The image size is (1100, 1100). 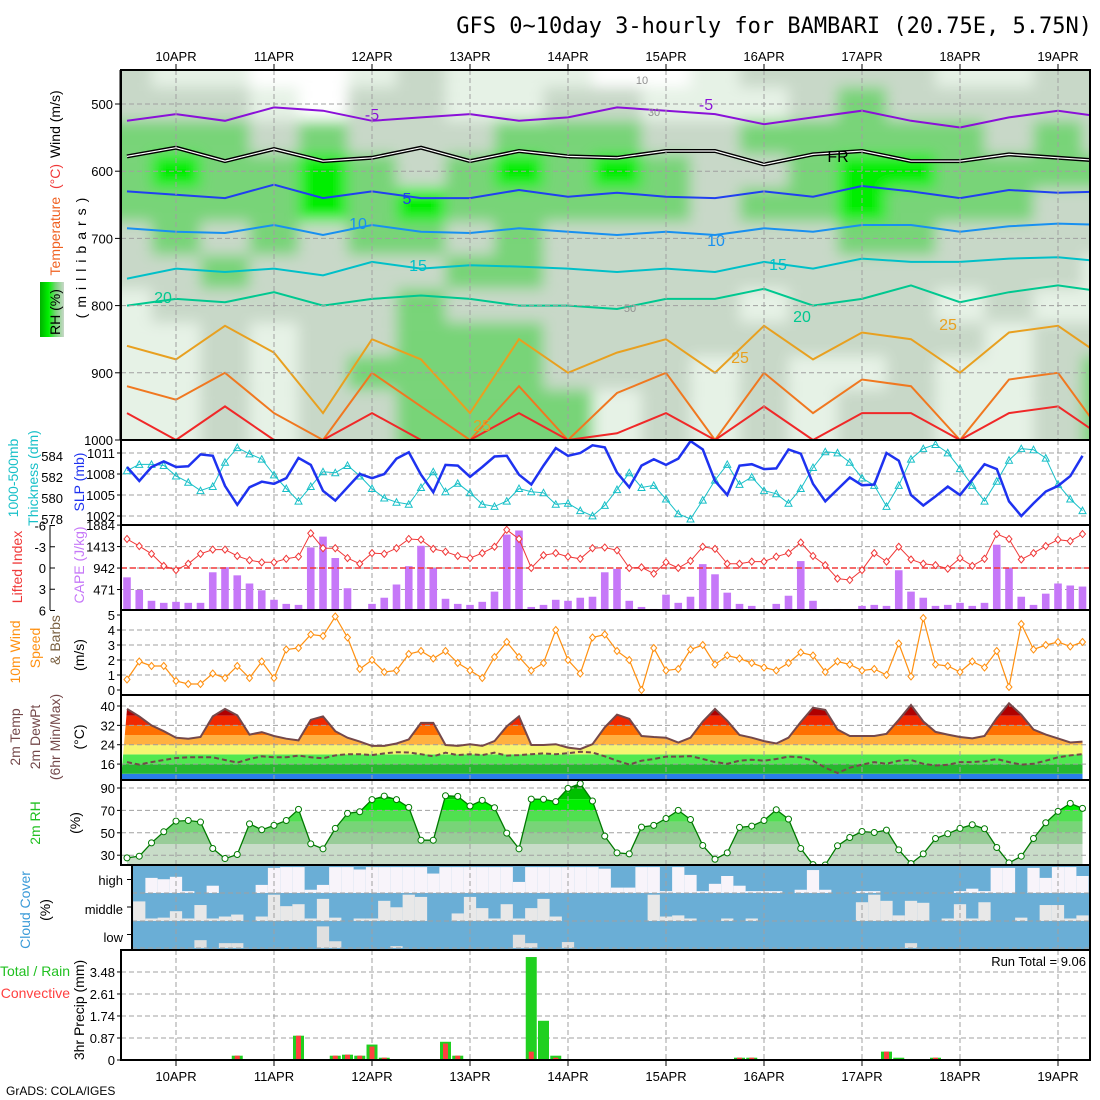 I want to click on li-tick-label: -6, so click(x=40, y=526).